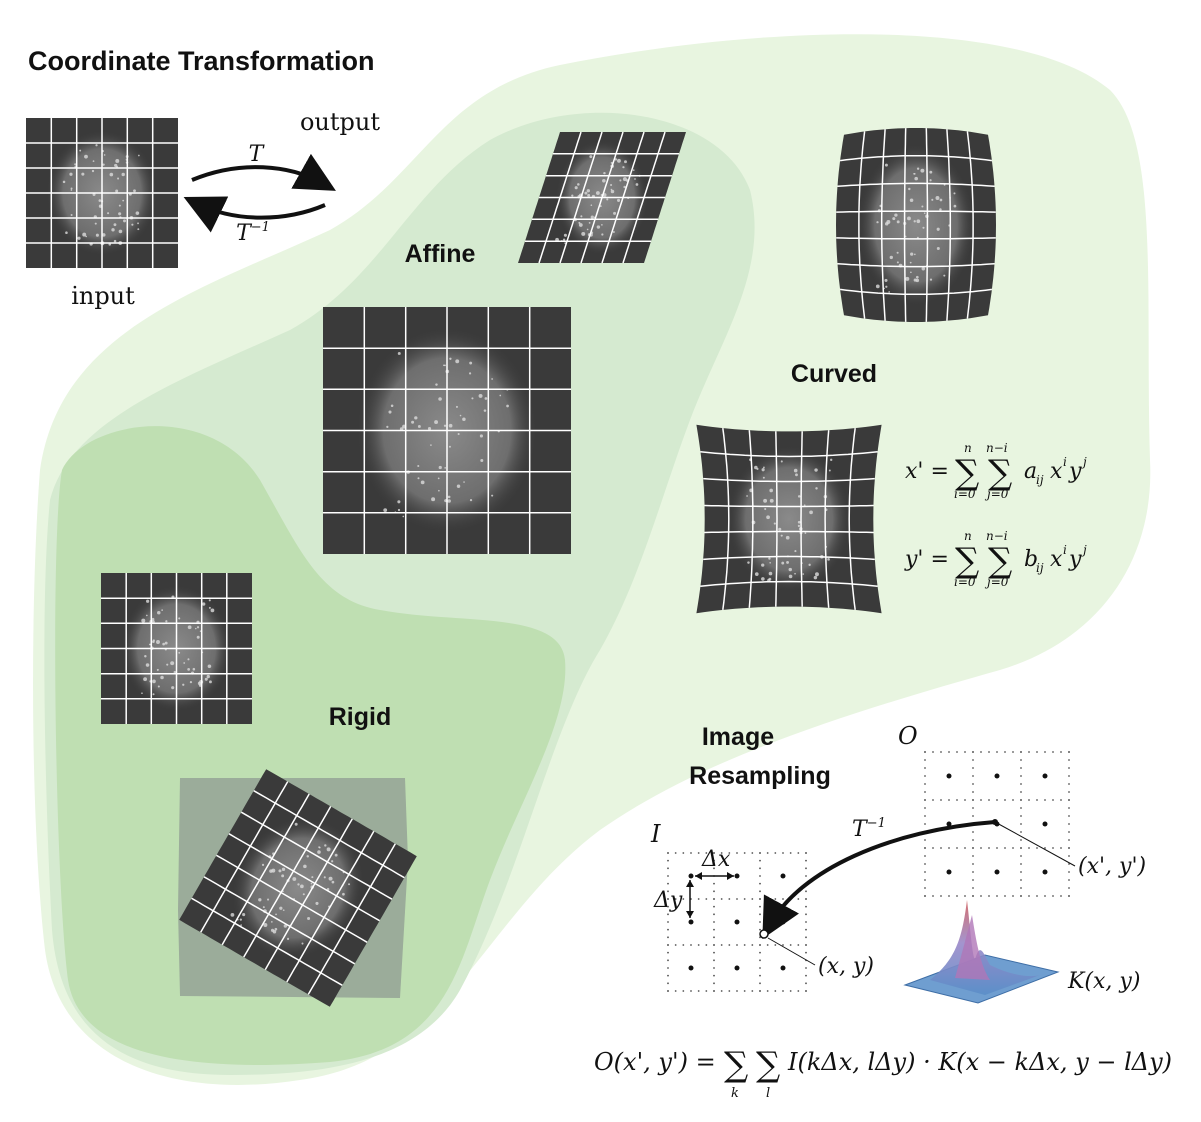 The height and width of the screenshot is (1122, 1201). What do you see at coordinates (602, 197) in the screenshot?
I see `affine-skewed-image` at bounding box center [602, 197].